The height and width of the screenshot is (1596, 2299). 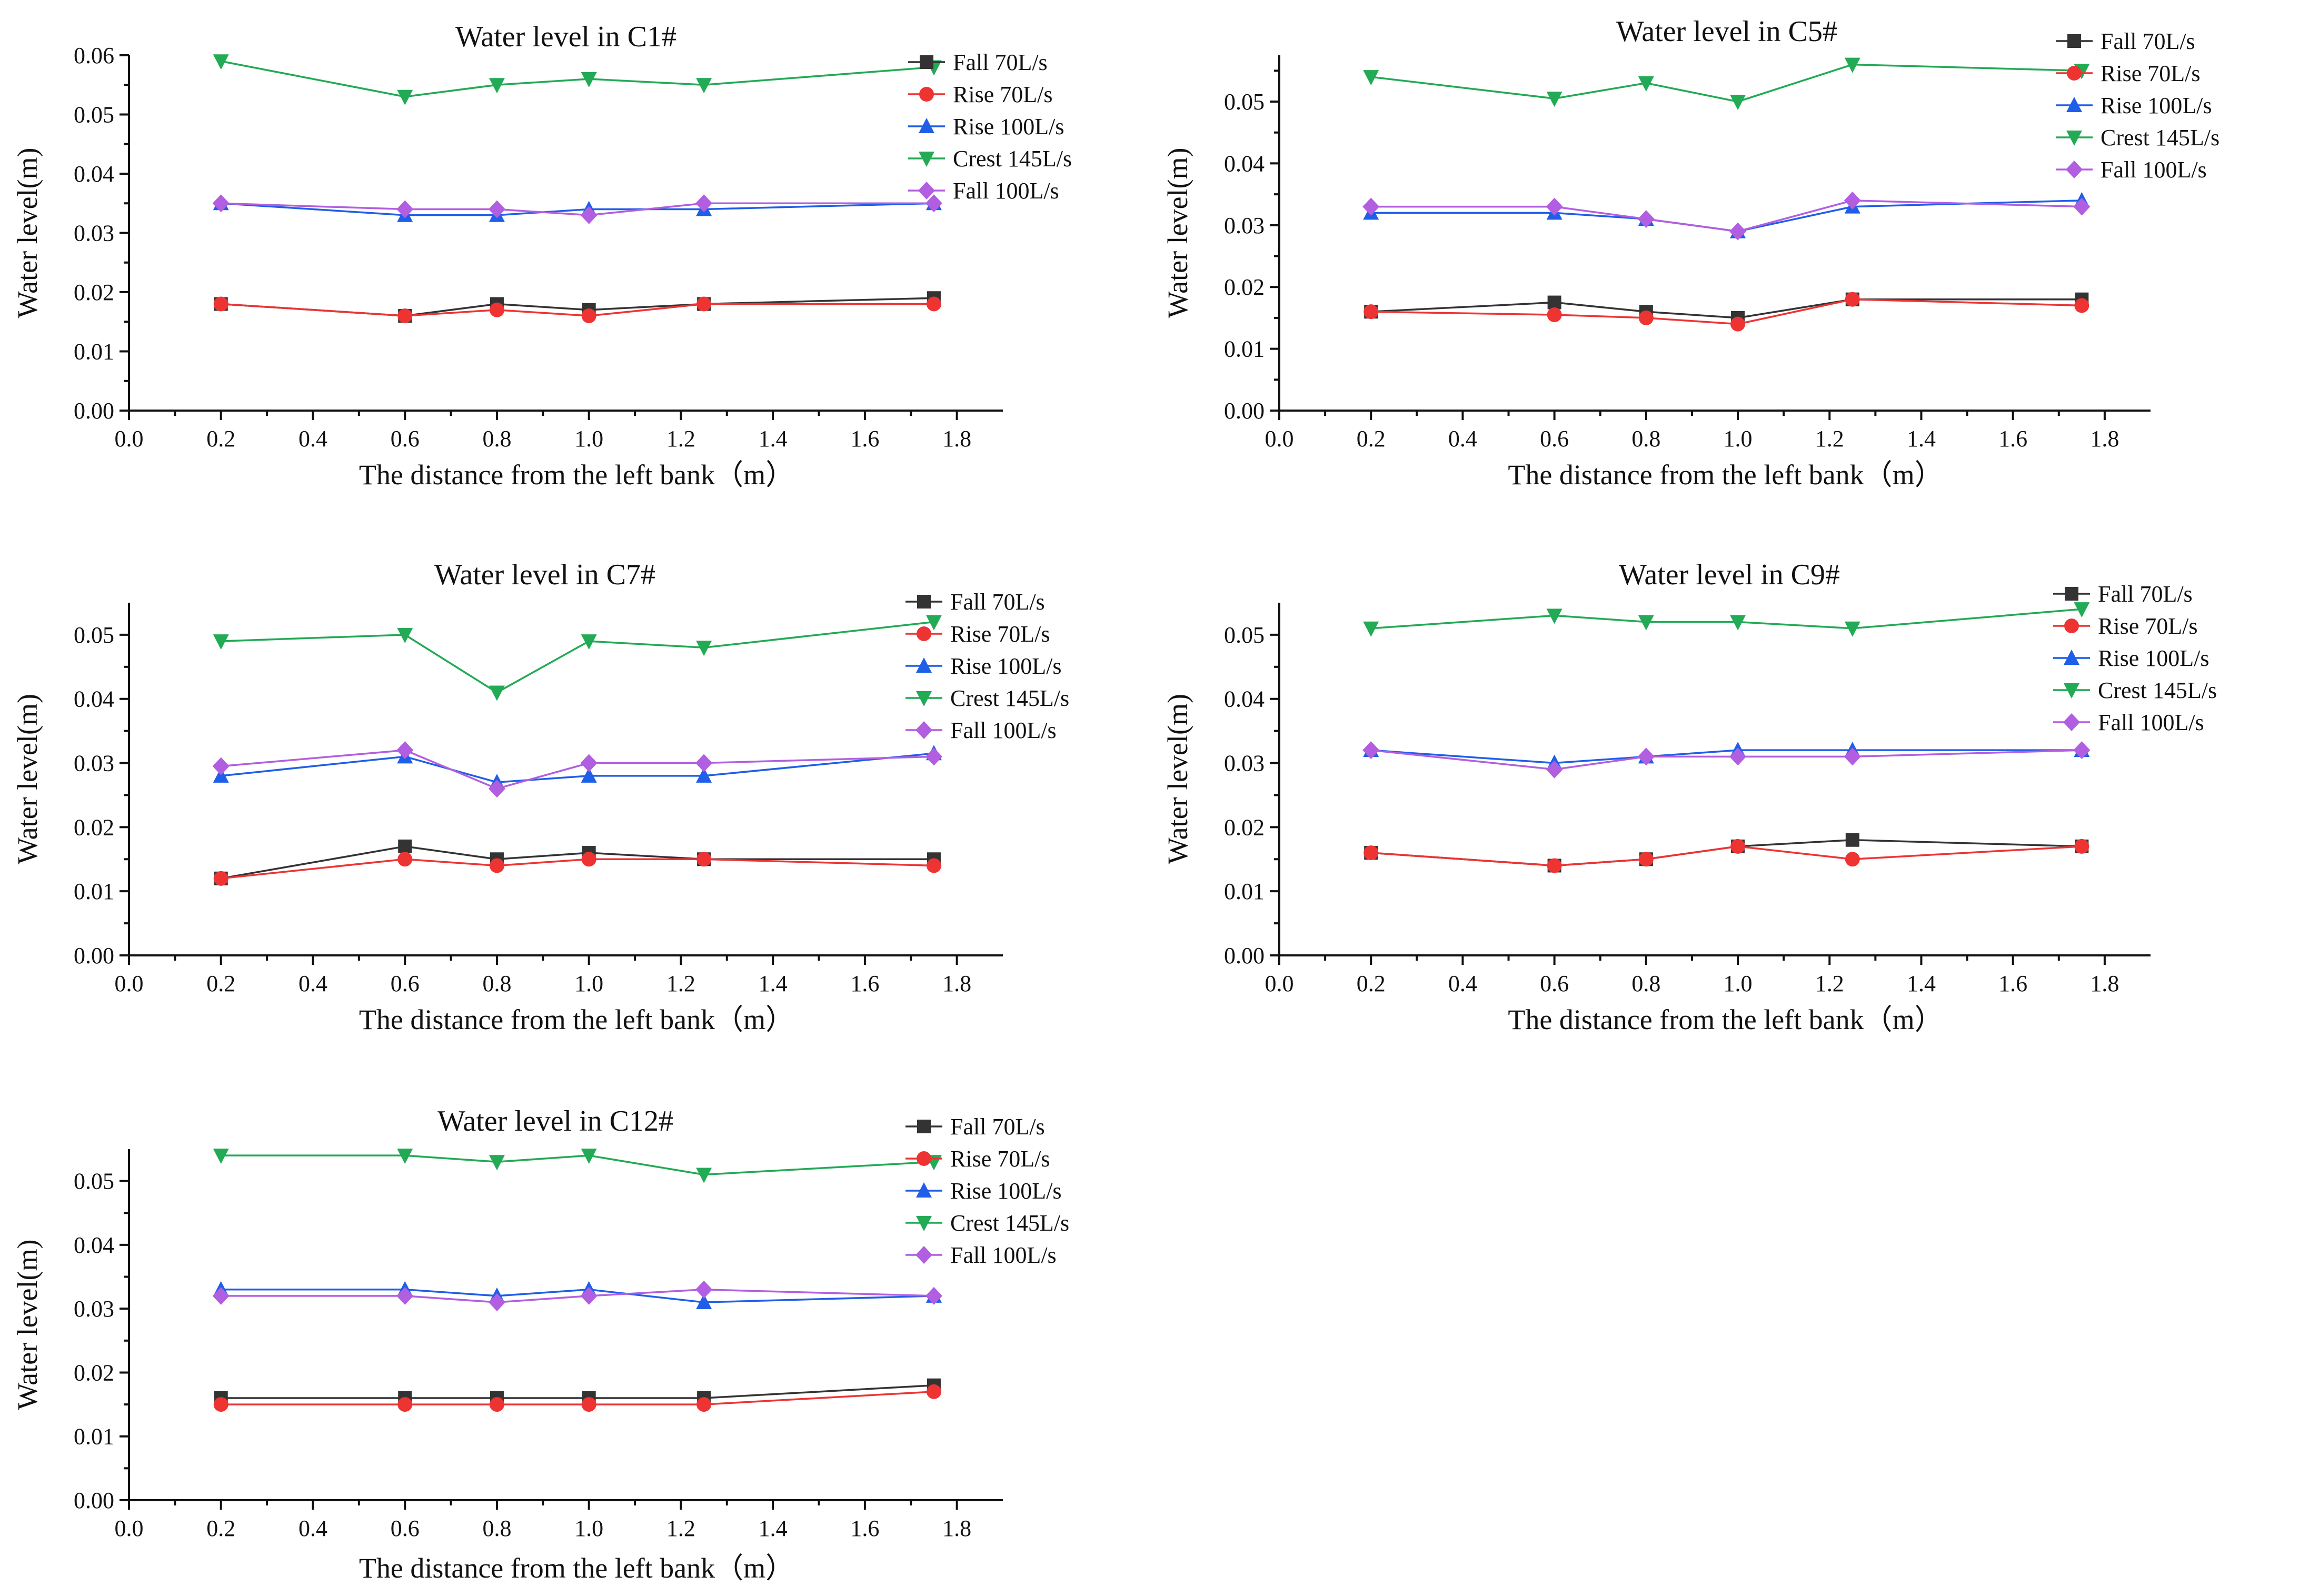 What do you see at coordinates (94, 56) in the screenshot?
I see `y-tick-label: 0.06` at bounding box center [94, 56].